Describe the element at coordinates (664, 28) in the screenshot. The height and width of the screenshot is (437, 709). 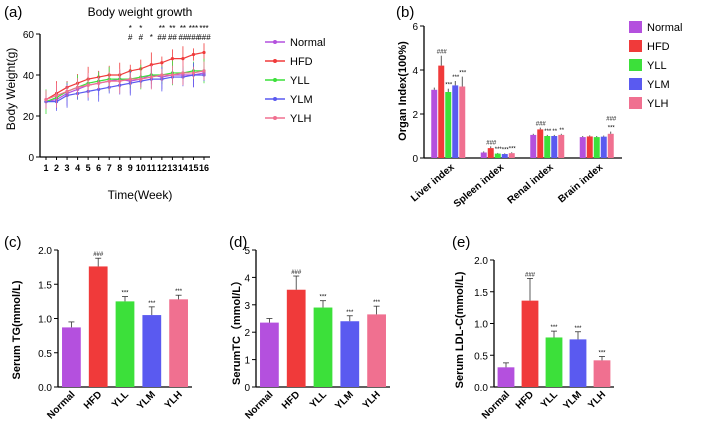
I see `panel-b-legend-label: Normal` at that location.